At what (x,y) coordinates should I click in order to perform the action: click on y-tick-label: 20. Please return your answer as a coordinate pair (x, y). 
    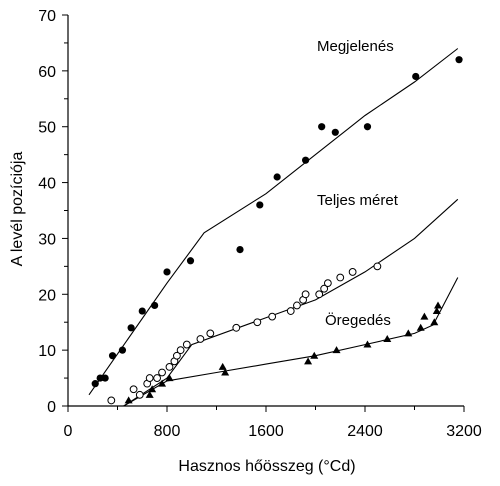
    Looking at the image, I should click on (47, 295).